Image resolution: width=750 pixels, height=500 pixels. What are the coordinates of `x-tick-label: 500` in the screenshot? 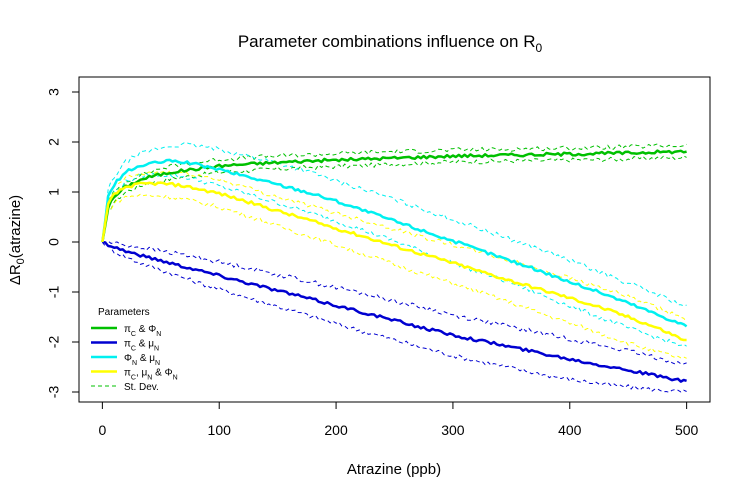 It's located at (687, 430).